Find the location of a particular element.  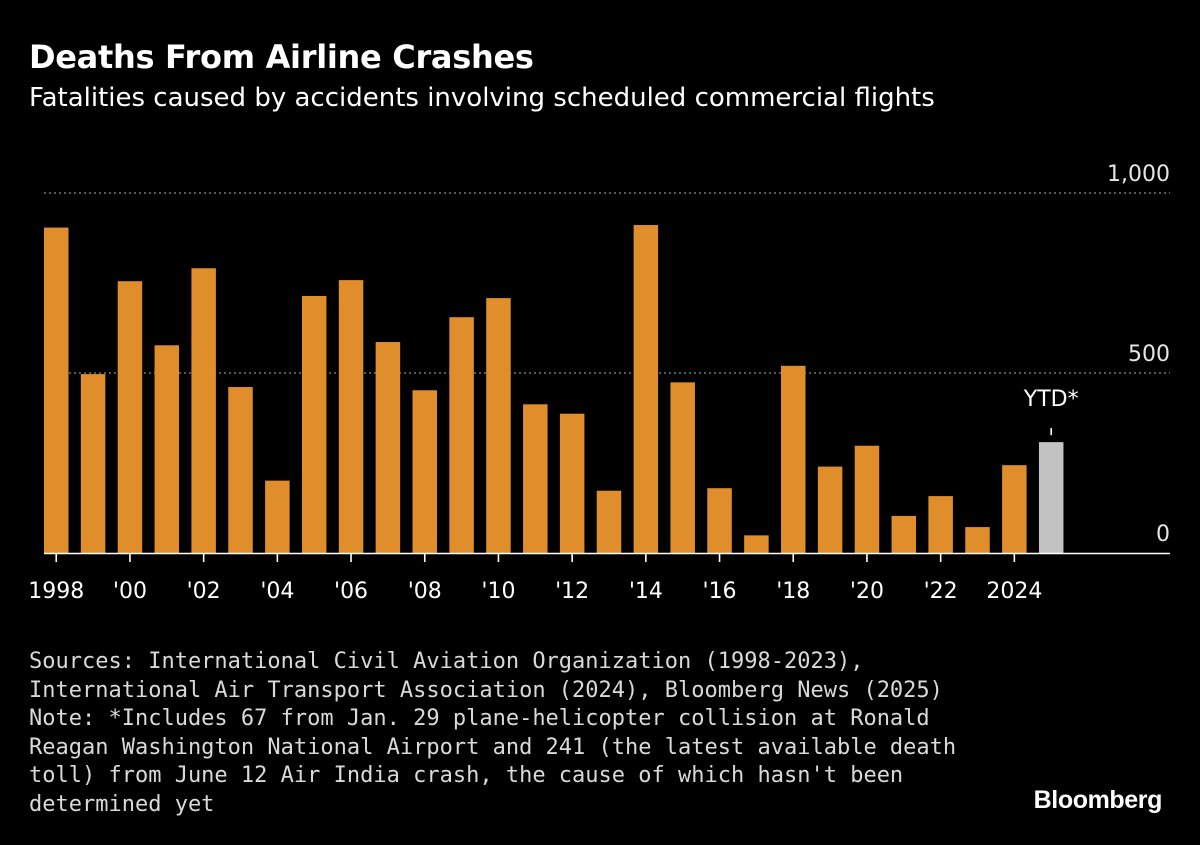

x-tick-label: '10 is located at coordinates (498, 591).